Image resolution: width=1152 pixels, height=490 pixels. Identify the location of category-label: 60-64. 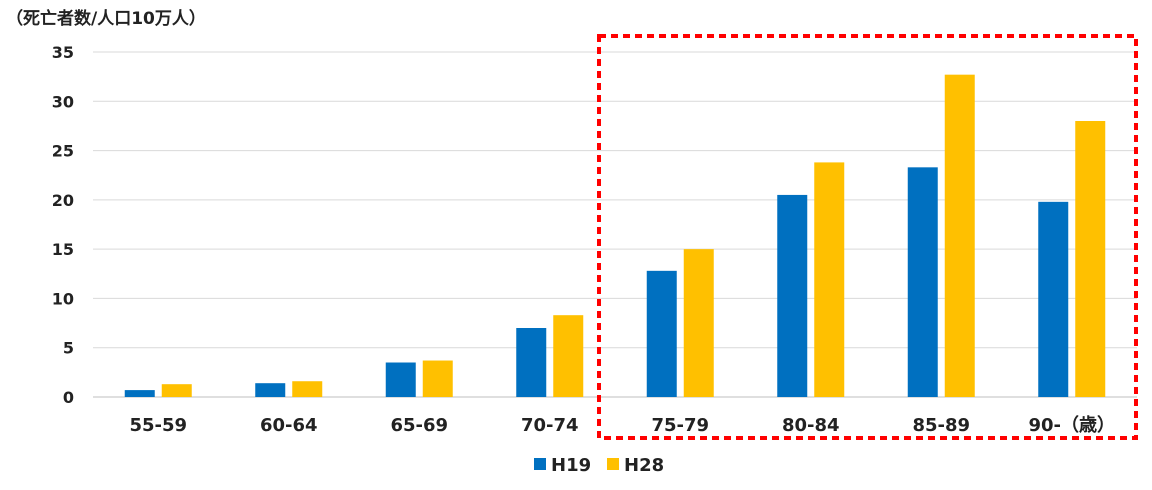
(289, 425).